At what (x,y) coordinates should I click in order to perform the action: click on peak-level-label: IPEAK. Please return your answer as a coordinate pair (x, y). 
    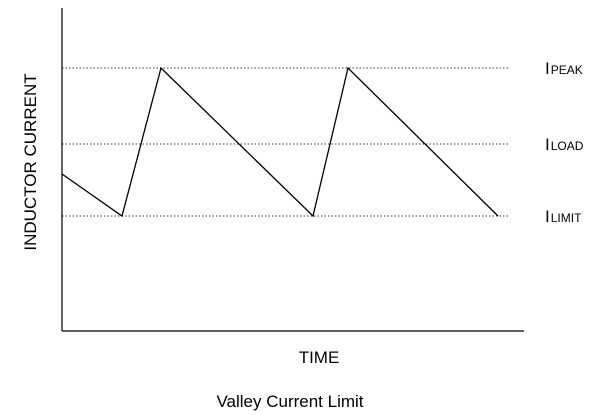
    Looking at the image, I should click on (564, 68).